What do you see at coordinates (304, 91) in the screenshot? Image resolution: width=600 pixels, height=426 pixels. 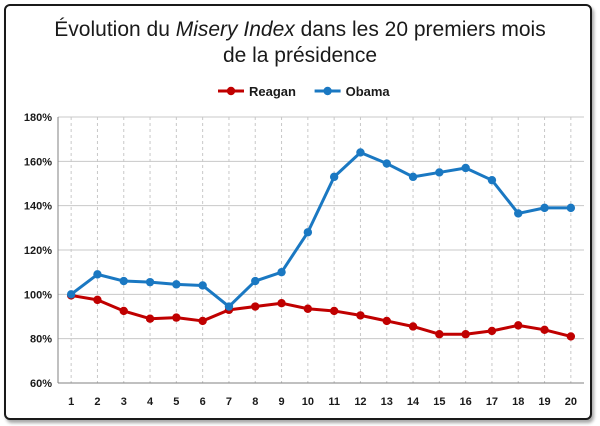 I see `legend: Reagan Obama` at bounding box center [304, 91].